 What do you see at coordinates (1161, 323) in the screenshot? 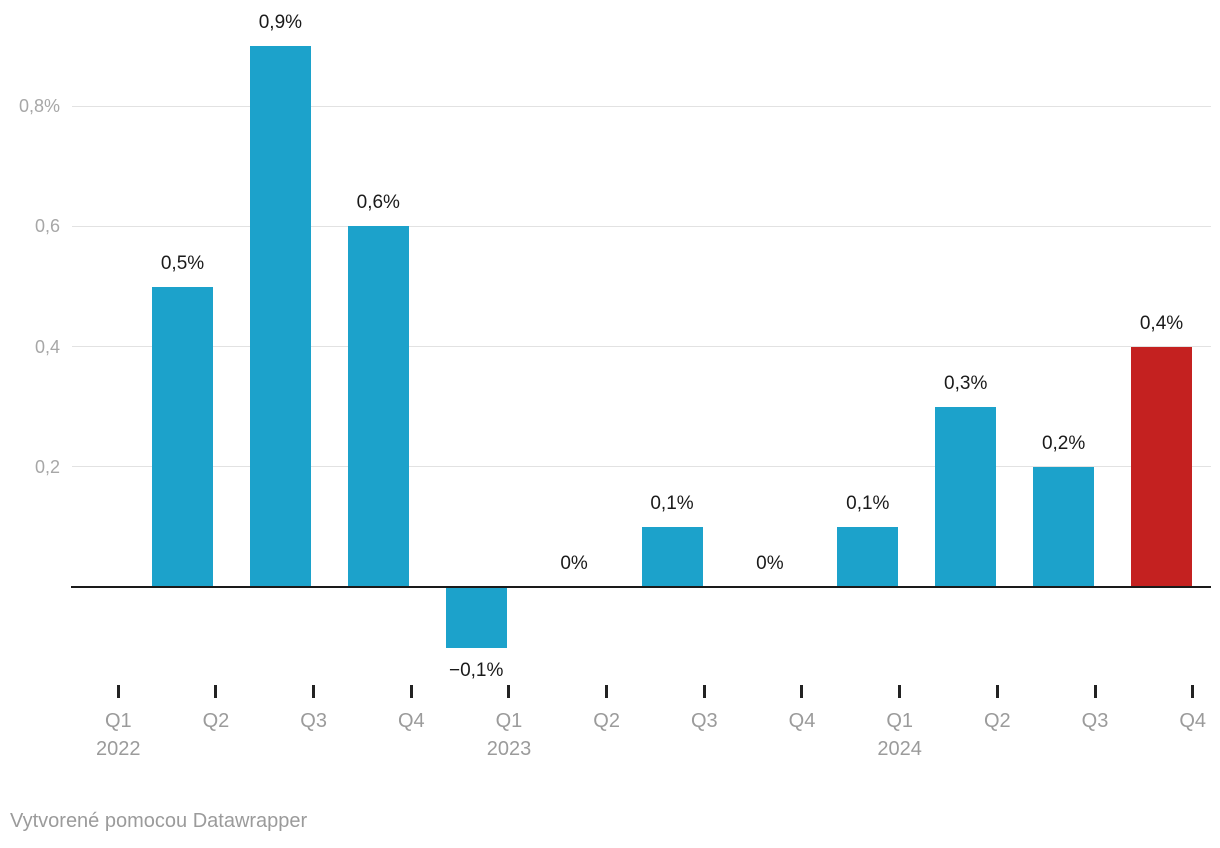
I see `value-label-q3-2024: 0,4%` at bounding box center [1161, 323].